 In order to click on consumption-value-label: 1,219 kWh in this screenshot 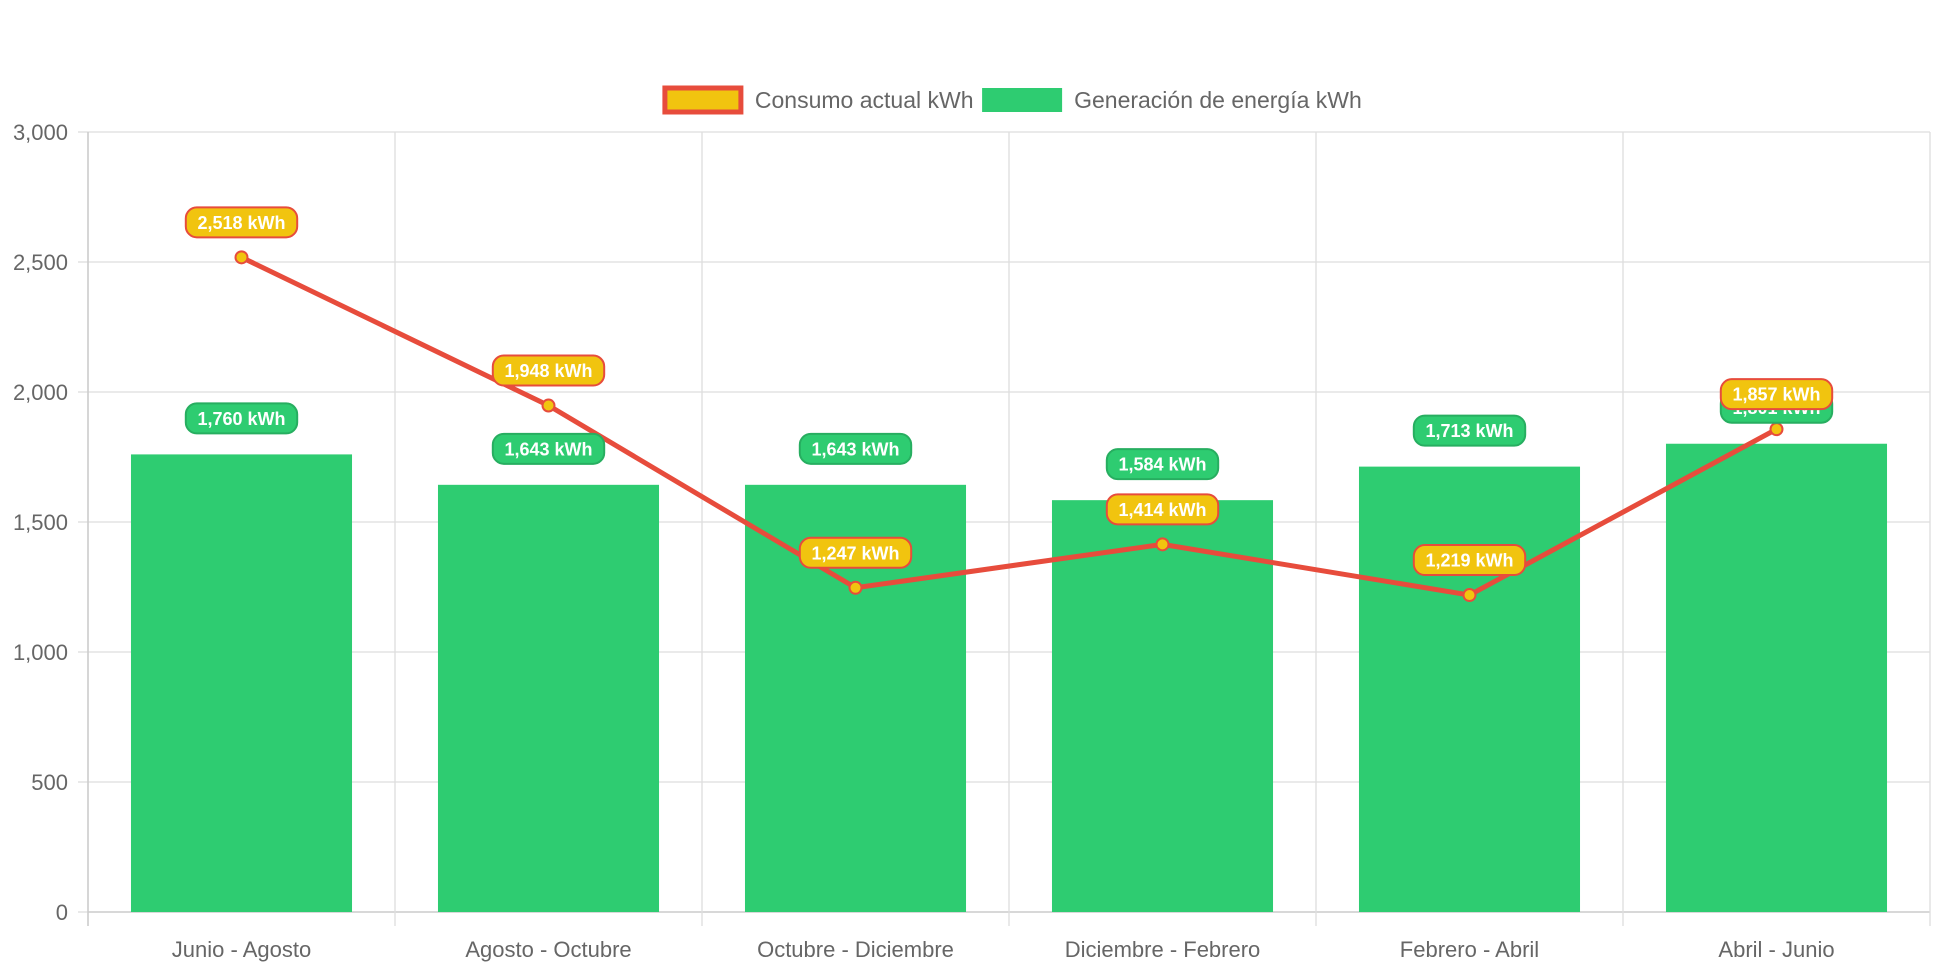, I will do `click(1469, 560)`.